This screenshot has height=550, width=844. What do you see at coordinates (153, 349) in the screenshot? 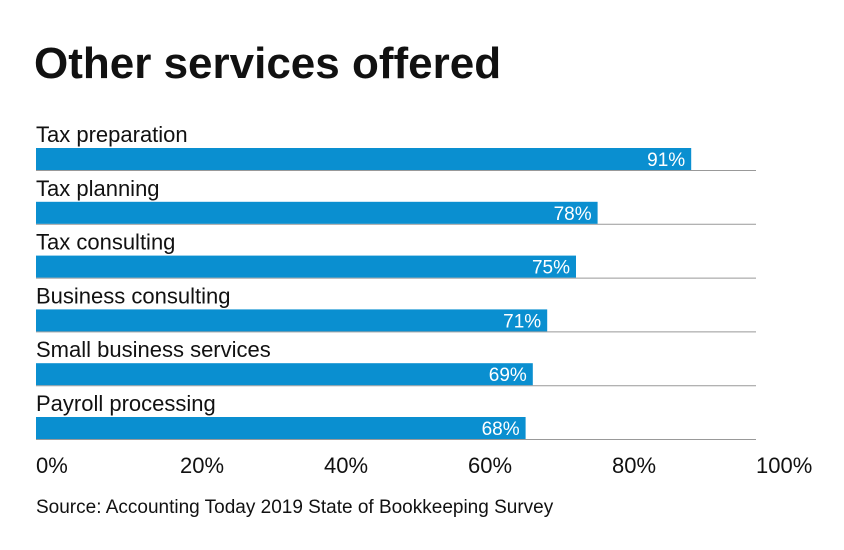
I see `category-label: Small business services` at bounding box center [153, 349].